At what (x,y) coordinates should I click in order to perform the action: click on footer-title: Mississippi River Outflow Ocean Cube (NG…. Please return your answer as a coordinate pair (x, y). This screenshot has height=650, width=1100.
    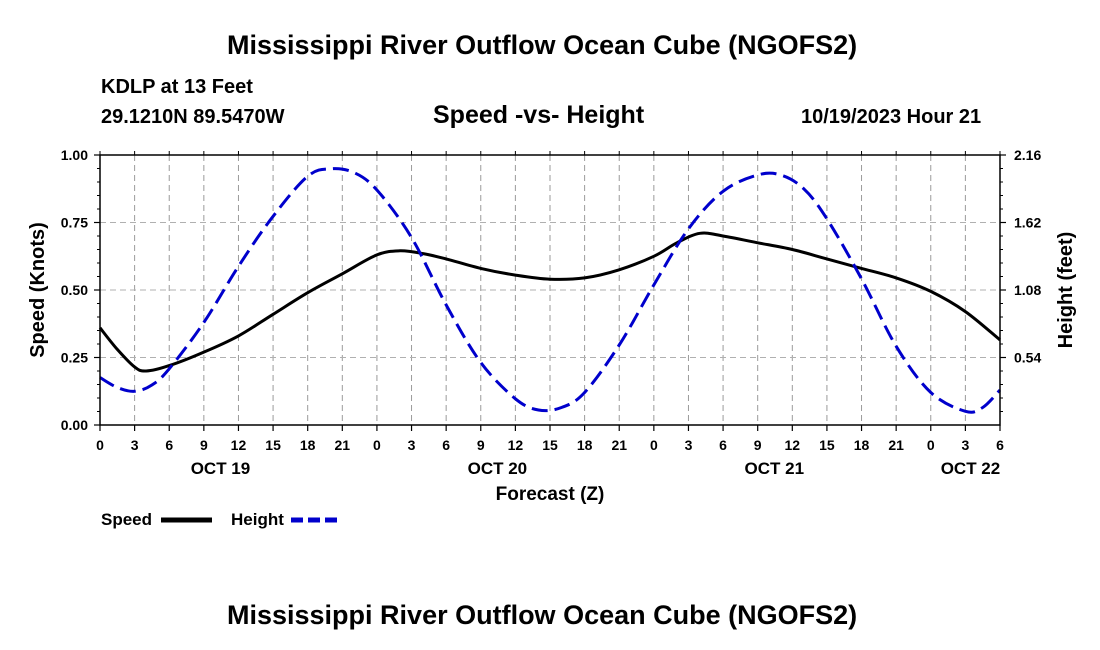
    Looking at the image, I should click on (542, 615).